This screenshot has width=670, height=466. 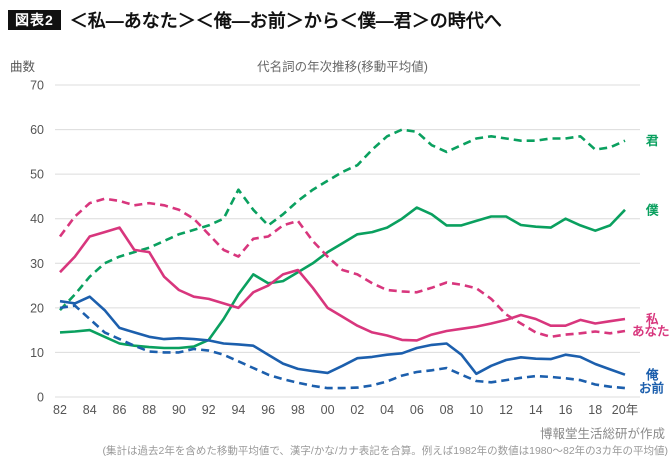 I want to click on x-tick-label: 00, so click(x=328, y=410).